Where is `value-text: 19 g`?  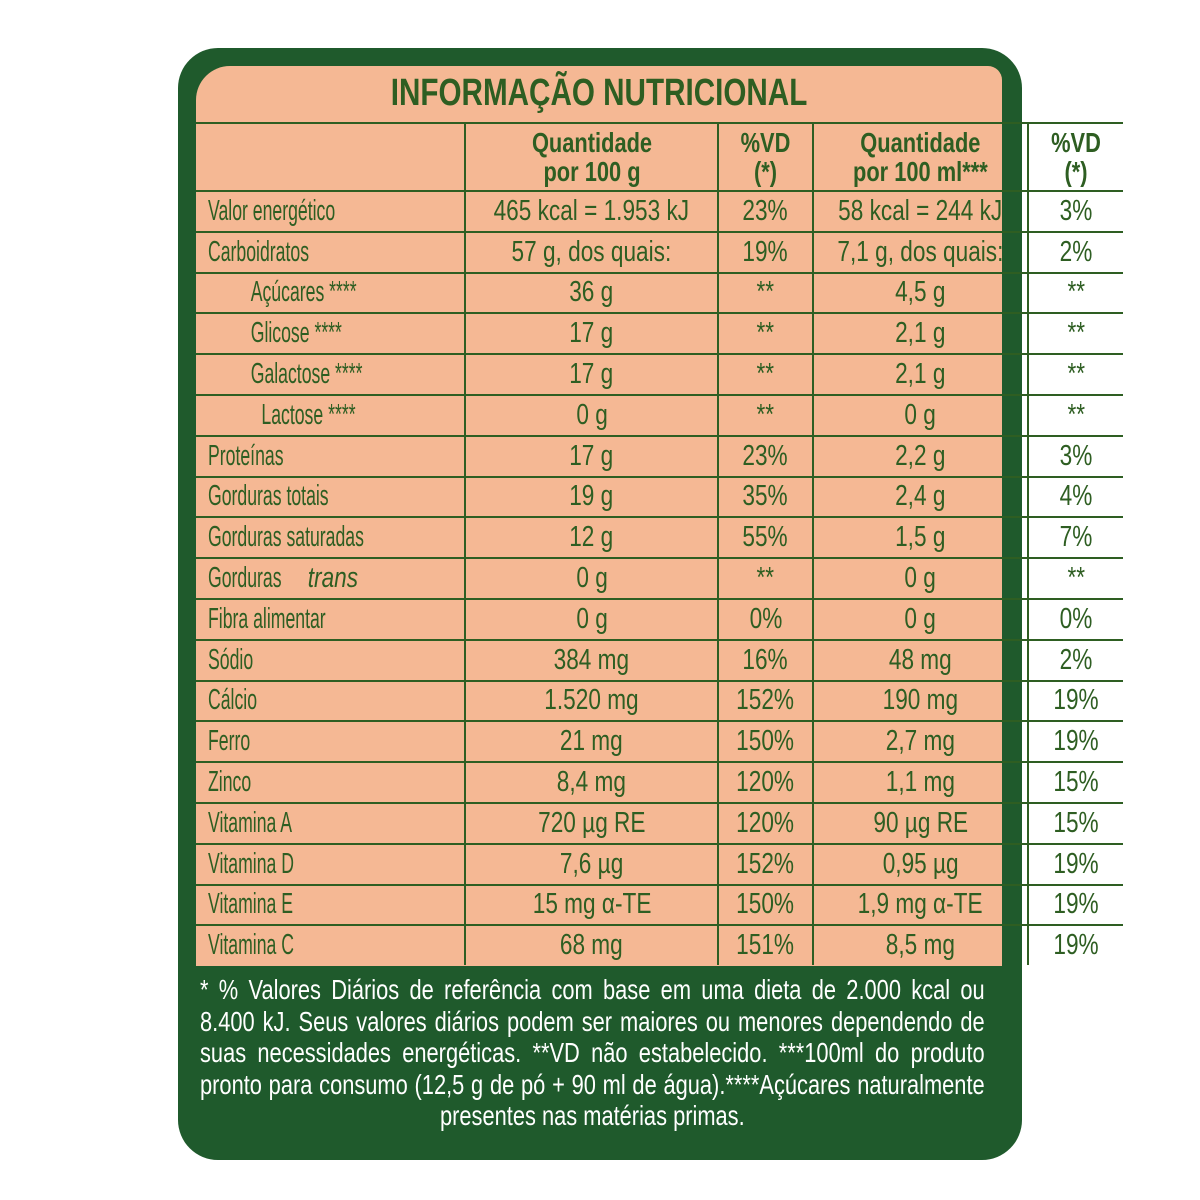
value-text: 19 g is located at coordinates (591, 496).